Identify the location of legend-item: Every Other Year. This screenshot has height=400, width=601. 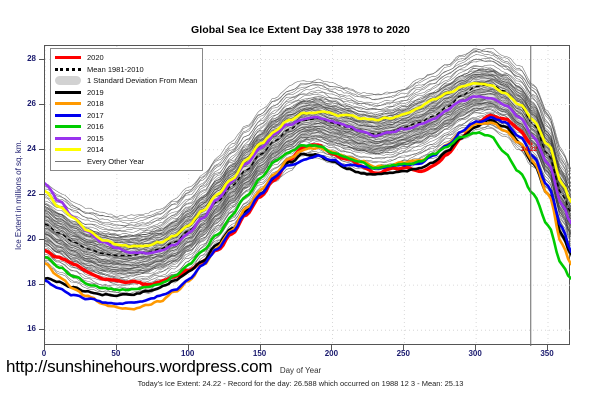
(126, 162).